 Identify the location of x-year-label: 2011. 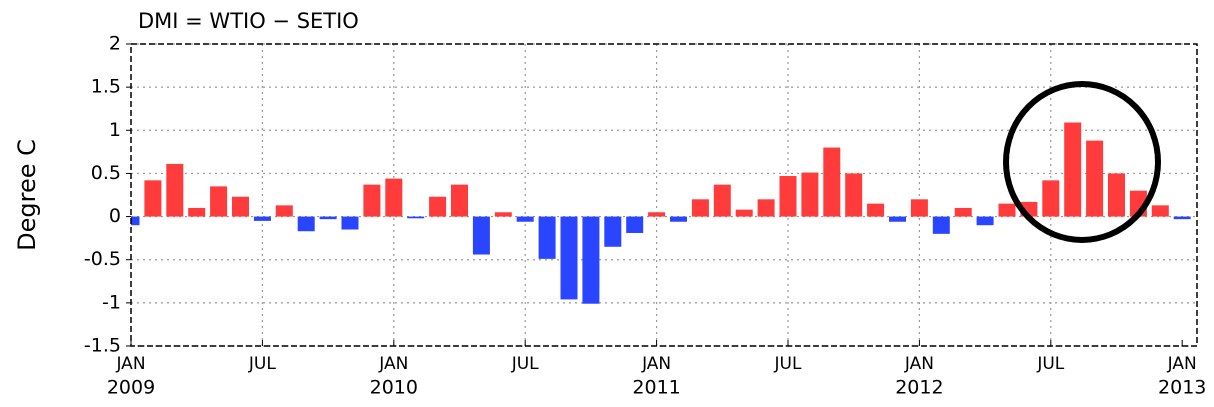
(656, 388).